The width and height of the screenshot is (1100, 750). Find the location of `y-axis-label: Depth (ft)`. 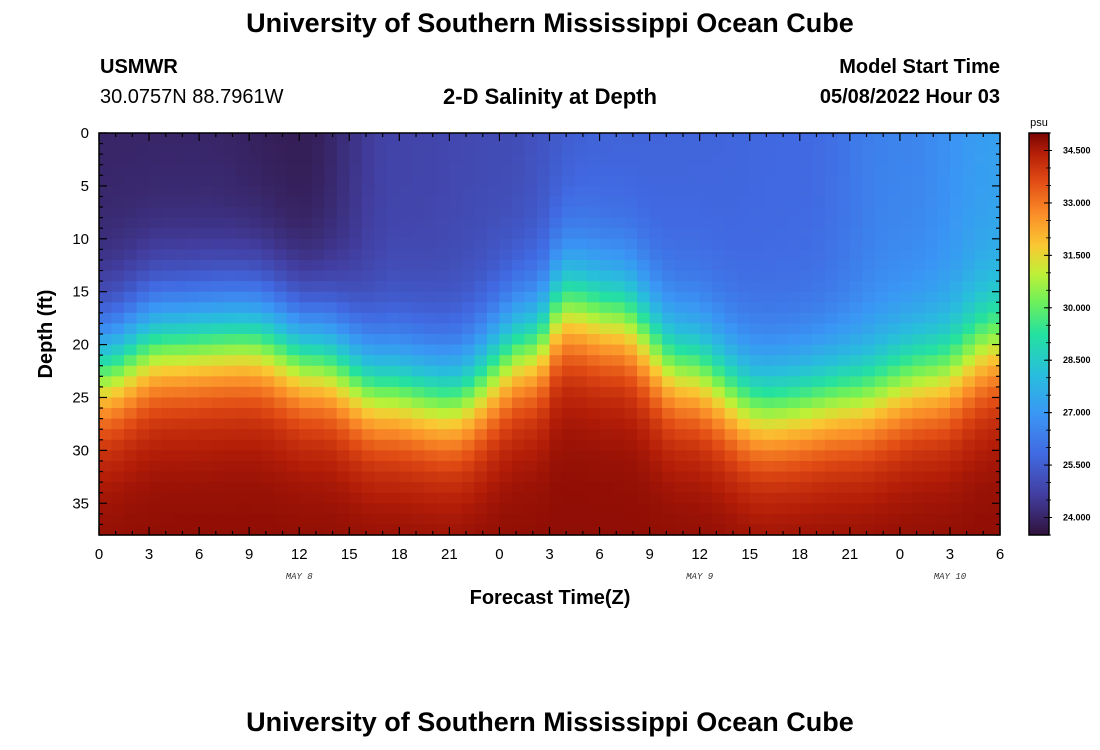

y-axis-label: Depth (ft) is located at coordinates (46, 334).